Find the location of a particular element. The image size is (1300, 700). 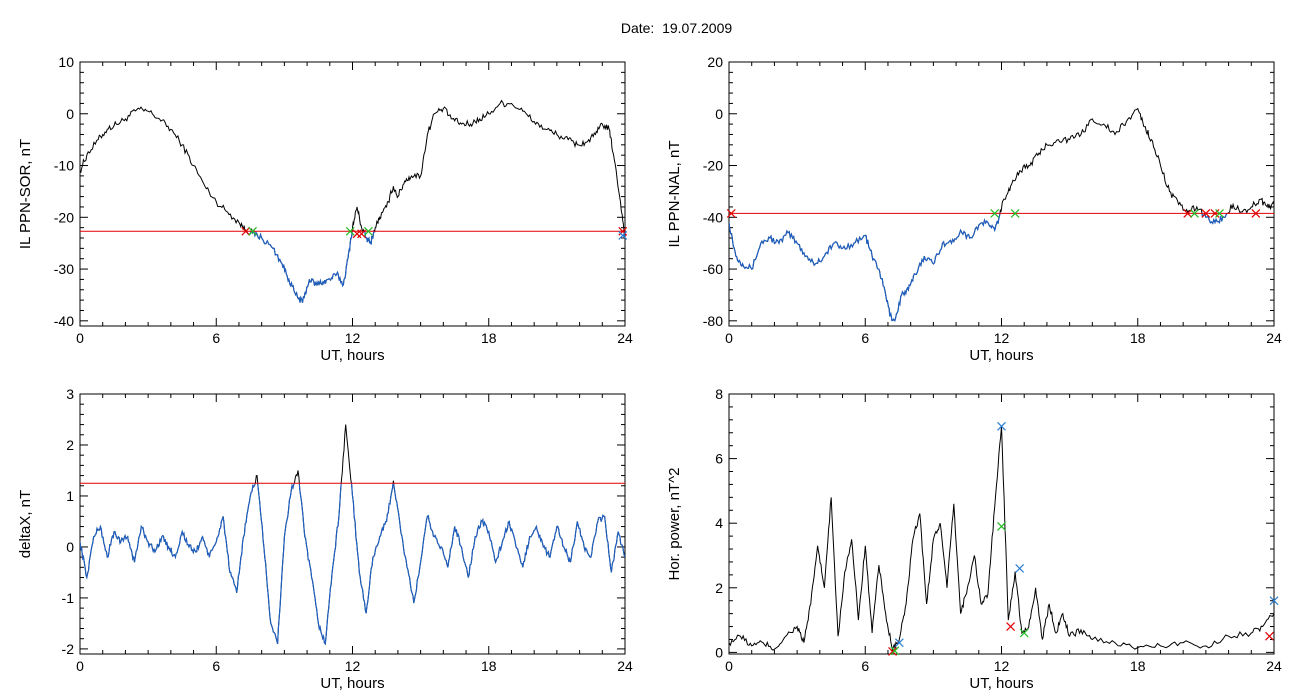

date-label: Date: is located at coordinates (637, 28).